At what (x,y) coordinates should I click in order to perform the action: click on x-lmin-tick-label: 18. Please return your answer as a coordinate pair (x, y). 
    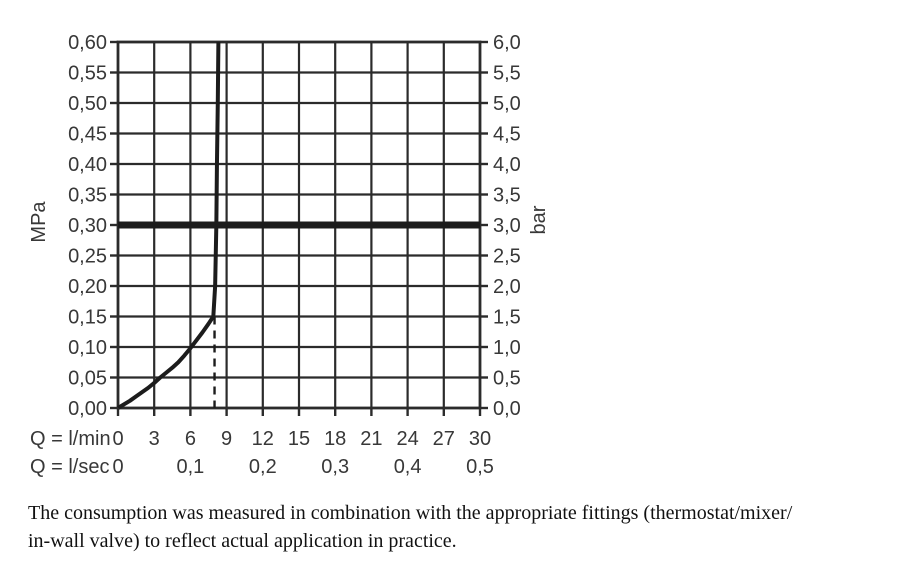
    Looking at the image, I should click on (335, 439).